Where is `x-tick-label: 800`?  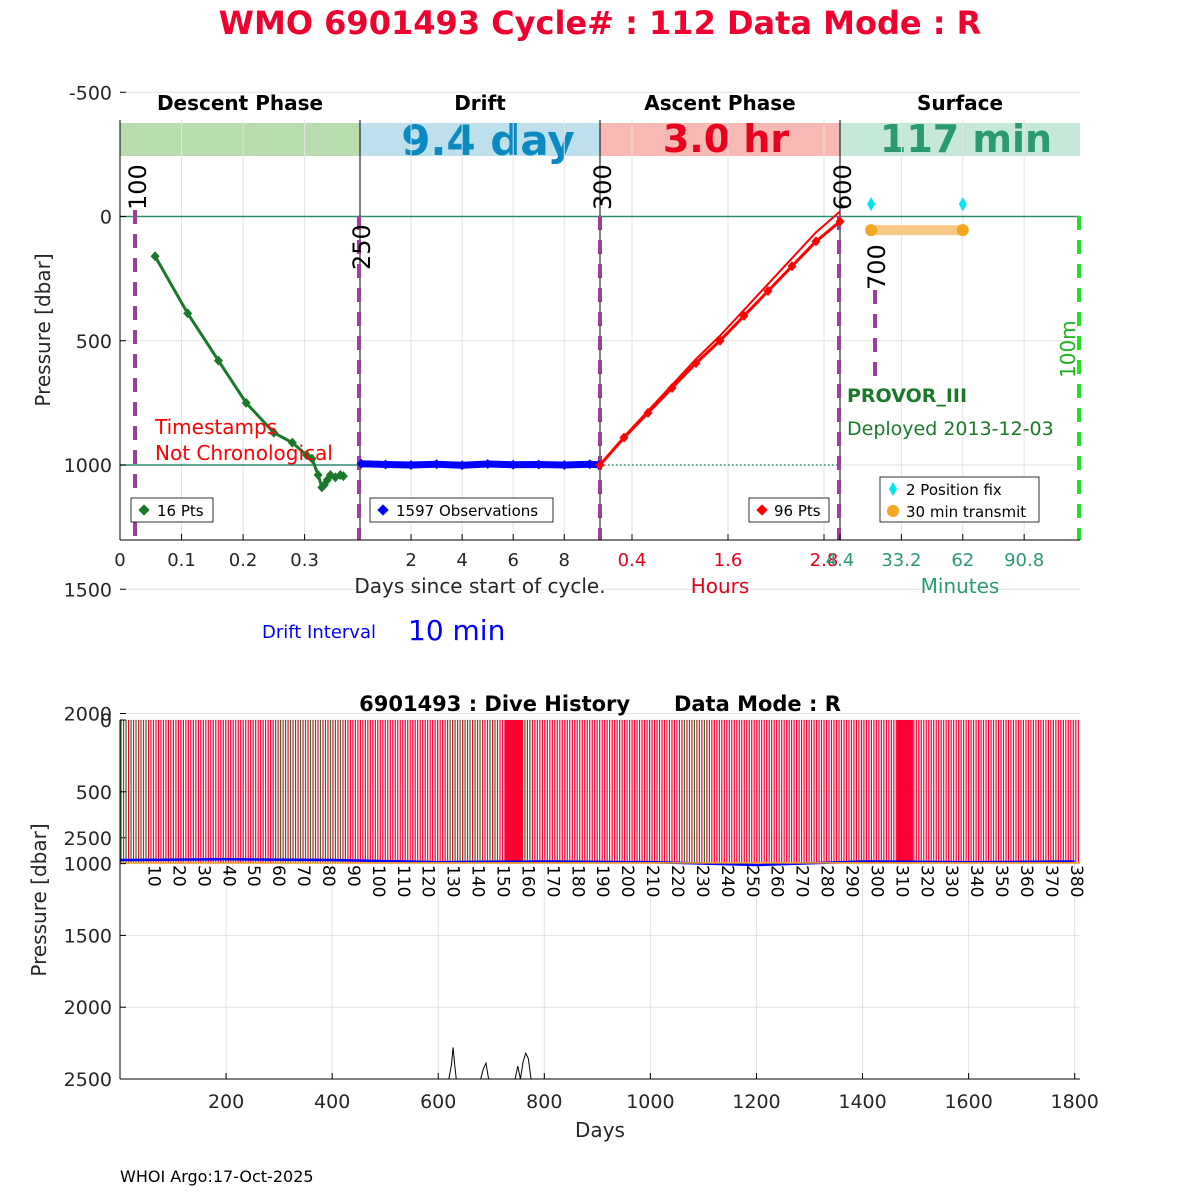
x-tick-label: 800 is located at coordinates (544, 1102).